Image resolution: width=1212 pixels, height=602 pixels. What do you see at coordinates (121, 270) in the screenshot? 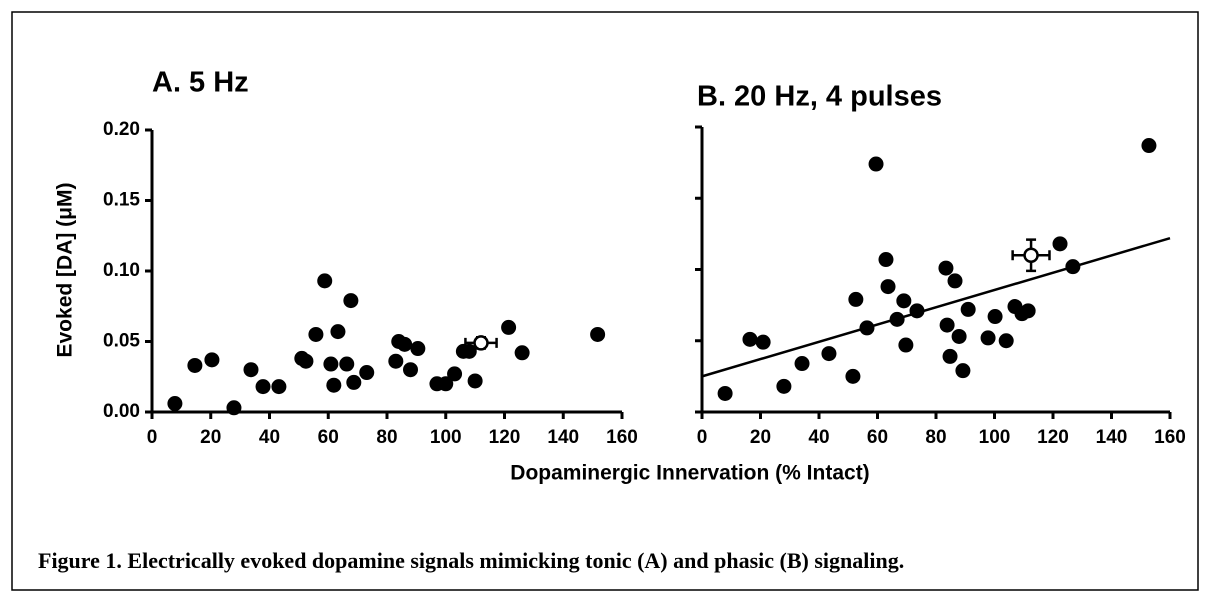
I see `y-tick-label: 0.10` at bounding box center [121, 270].